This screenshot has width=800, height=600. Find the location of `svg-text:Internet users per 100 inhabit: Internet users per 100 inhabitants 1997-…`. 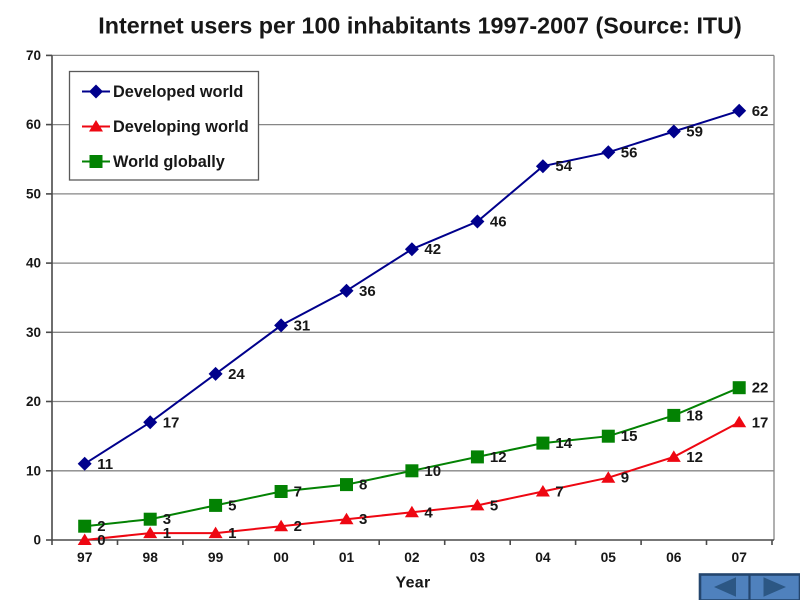

svg-text:Internet users per 100 inhabit: Internet users per 100 inhabitants 1997-… is located at coordinates (419, 26).